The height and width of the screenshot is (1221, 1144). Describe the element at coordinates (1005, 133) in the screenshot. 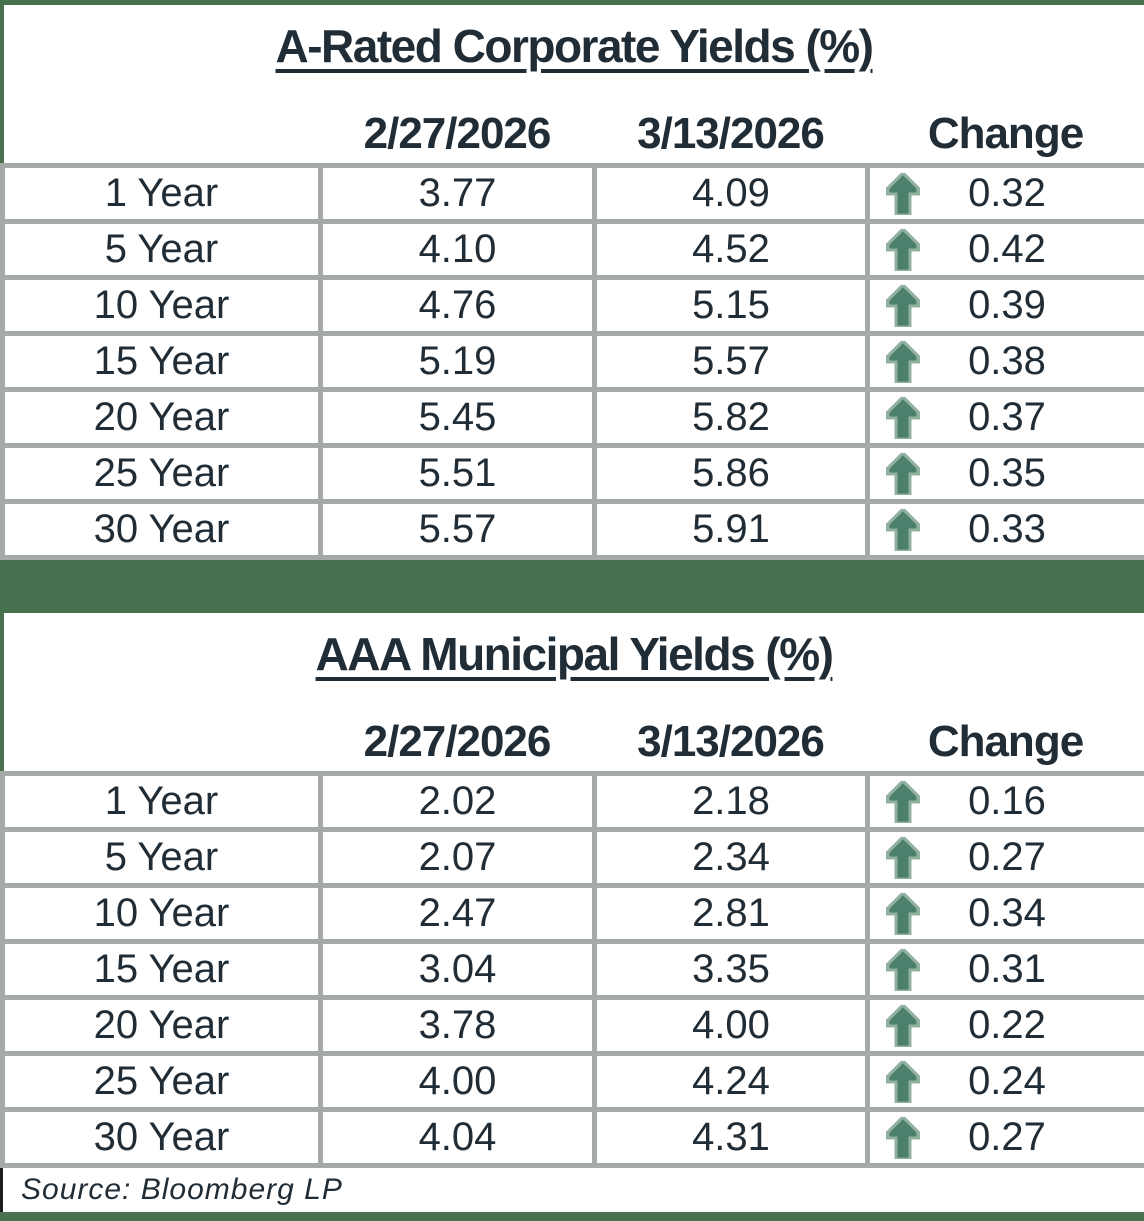

I see `column-header-change: Change` at that location.